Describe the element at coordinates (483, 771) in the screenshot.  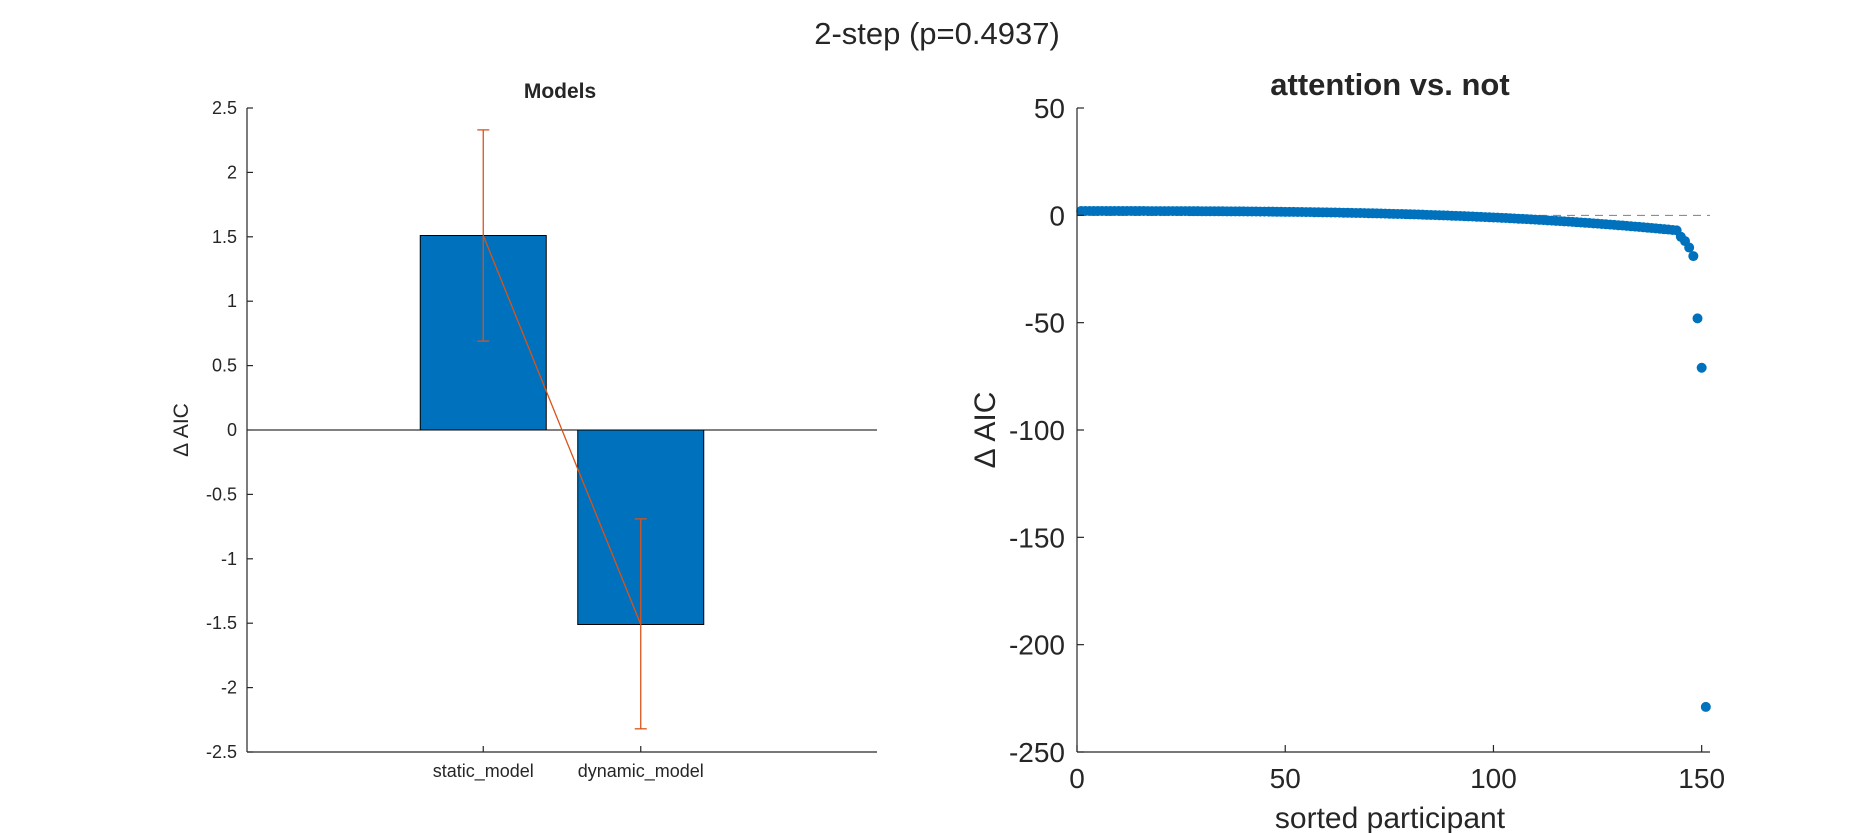
I see `bar-chart-x-tick-label: static_model` at that location.